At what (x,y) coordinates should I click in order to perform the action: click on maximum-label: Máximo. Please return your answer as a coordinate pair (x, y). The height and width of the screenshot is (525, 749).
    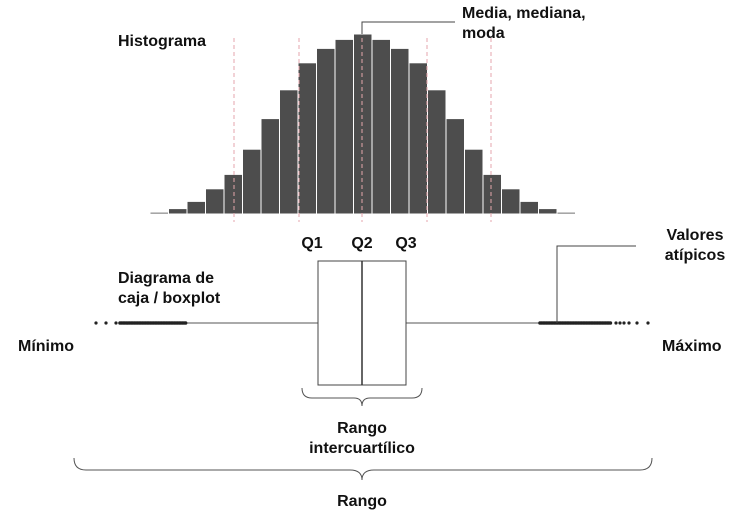
    Looking at the image, I should click on (692, 346).